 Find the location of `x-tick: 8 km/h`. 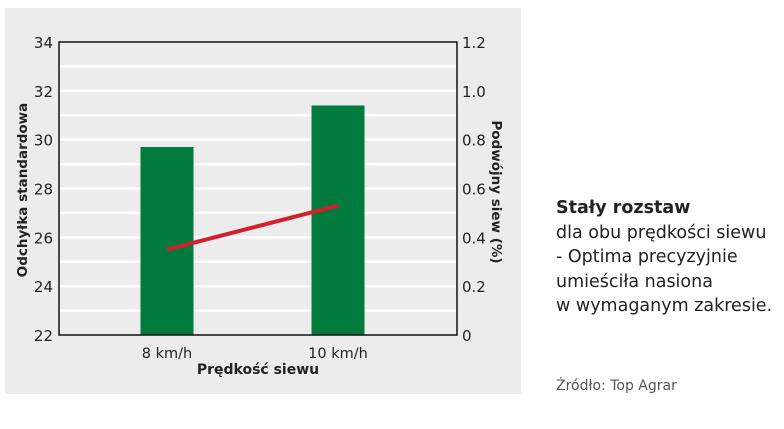

x-tick: 8 km/h is located at coordinates (167, 354).